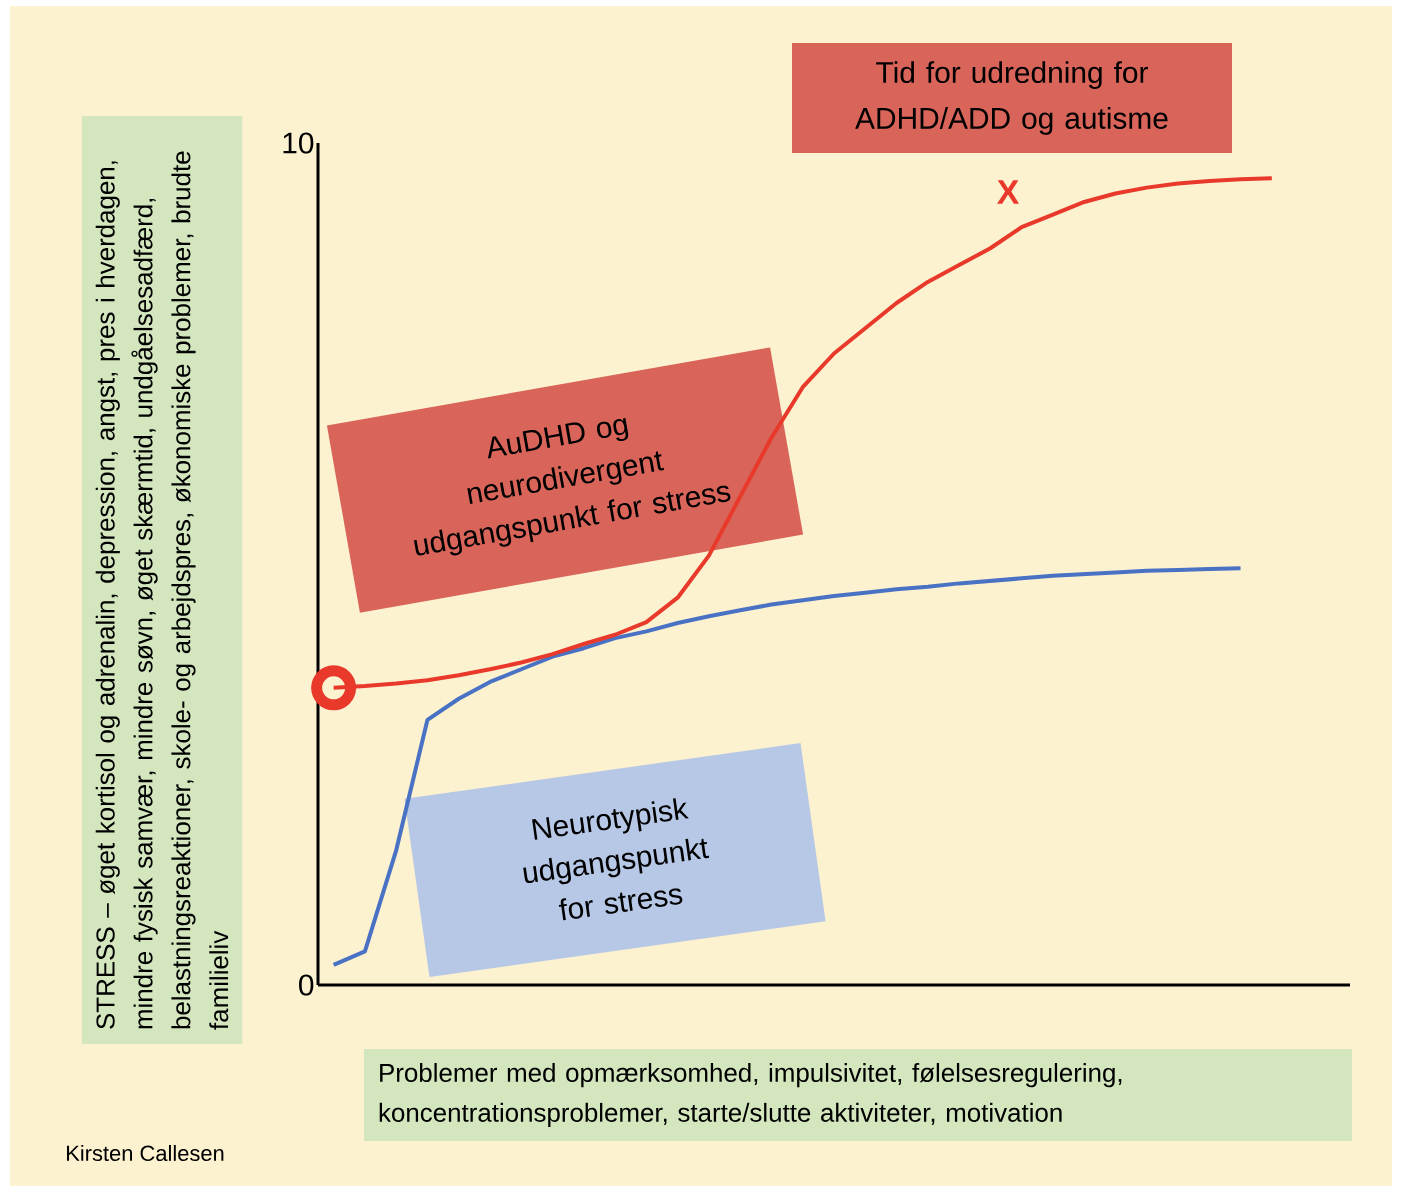 This screenshot has height=1192, width=1402. I want to click on annotation: X, so click(1008, 192).